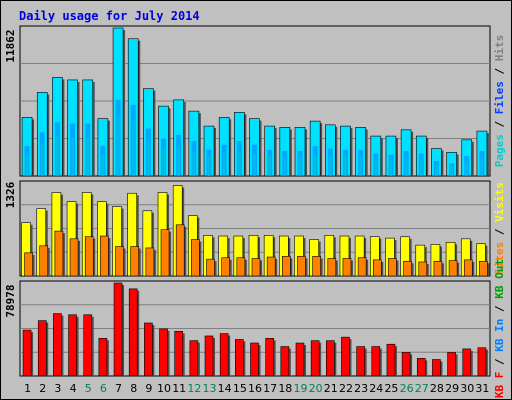 The height and width of the screenshot is (400, 512). What do you see at coordinates (270, 388) in the screenshot?
I see `day-label: 17` at bounding box center [270, 388].